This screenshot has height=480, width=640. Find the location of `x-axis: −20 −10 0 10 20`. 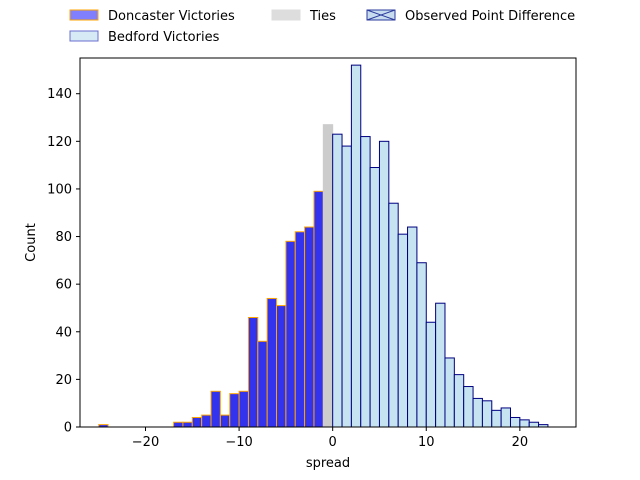

x-axis: −20 −10 0 10 20 is located at coordinates (330, 438).